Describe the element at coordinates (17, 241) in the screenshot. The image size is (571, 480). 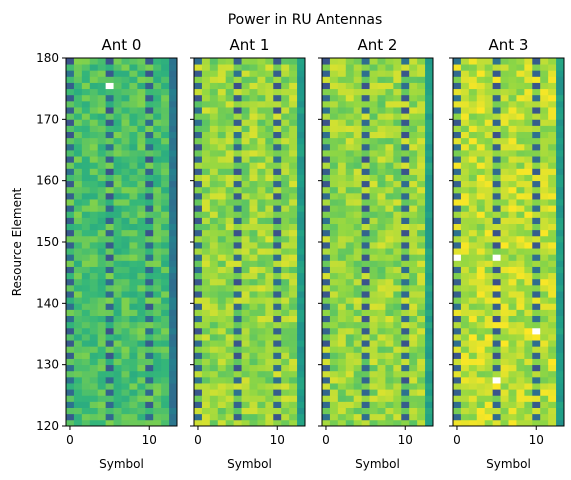
I see `y-axis-label: Resource Element` at that location.